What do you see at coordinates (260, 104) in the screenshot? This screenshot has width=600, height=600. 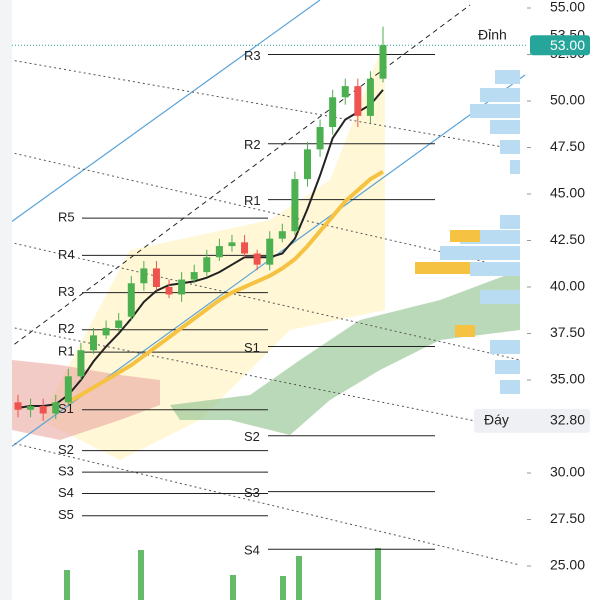 I see `trend-line` at bounding box center [260, 104].